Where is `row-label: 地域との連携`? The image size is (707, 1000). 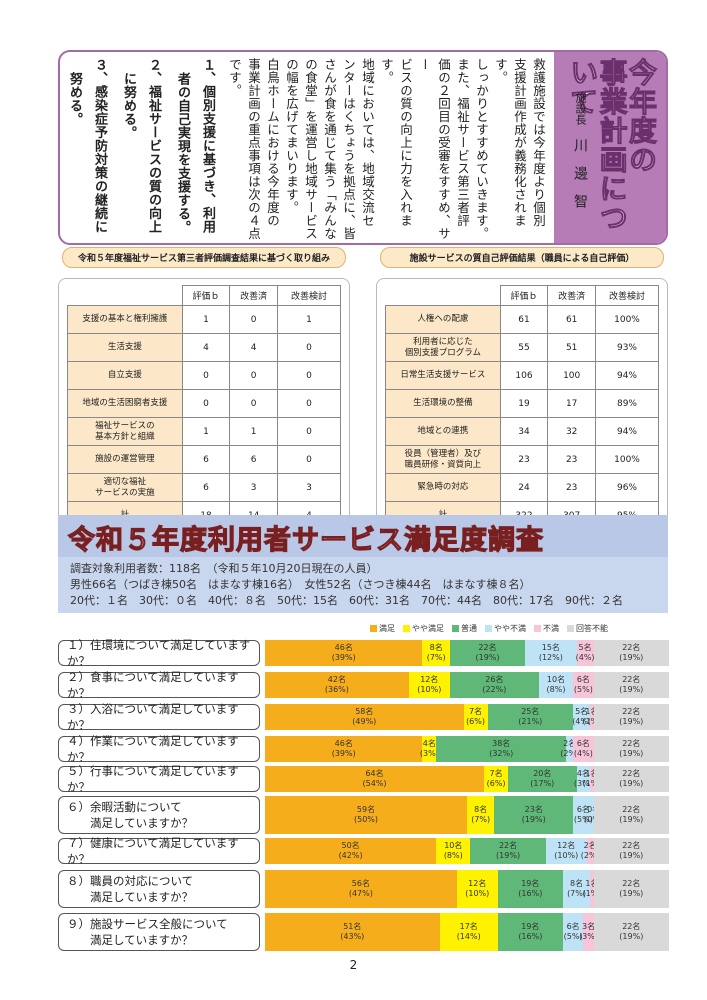
row-label: 地域との連携 is located at coordinates (443, 431).